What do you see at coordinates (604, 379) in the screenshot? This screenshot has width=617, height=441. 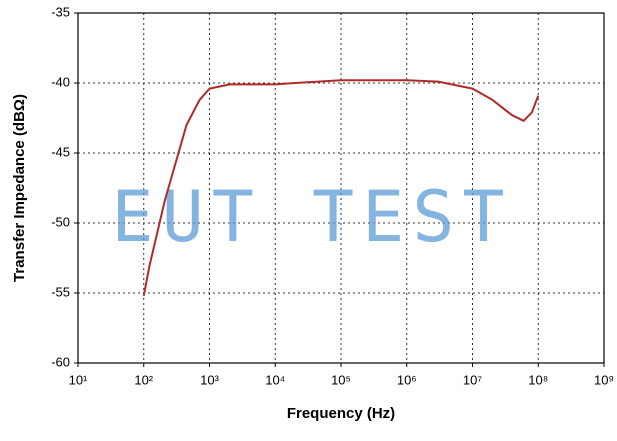 I see `x-tick-label: 10⁹` at bounding box center [604, 379].